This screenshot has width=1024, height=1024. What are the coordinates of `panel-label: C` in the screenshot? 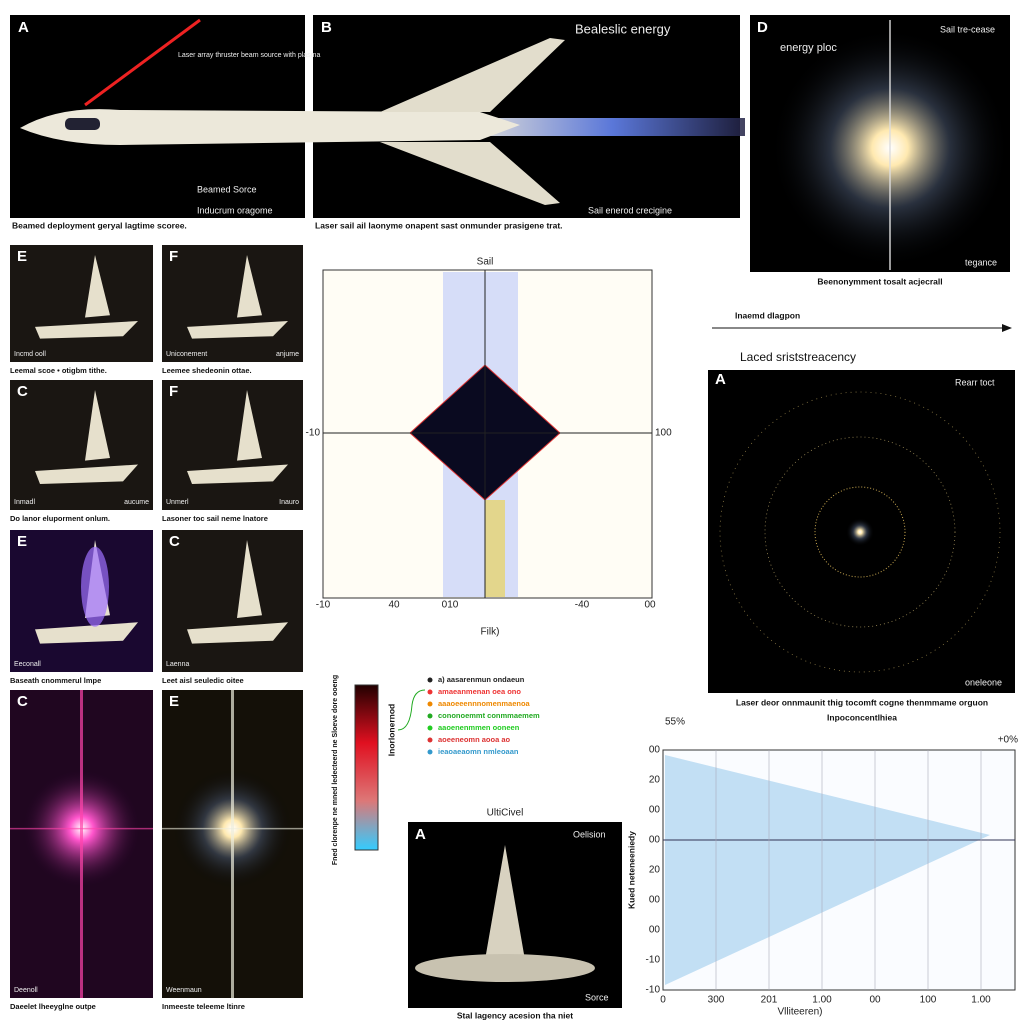 It's located at (22, 391).